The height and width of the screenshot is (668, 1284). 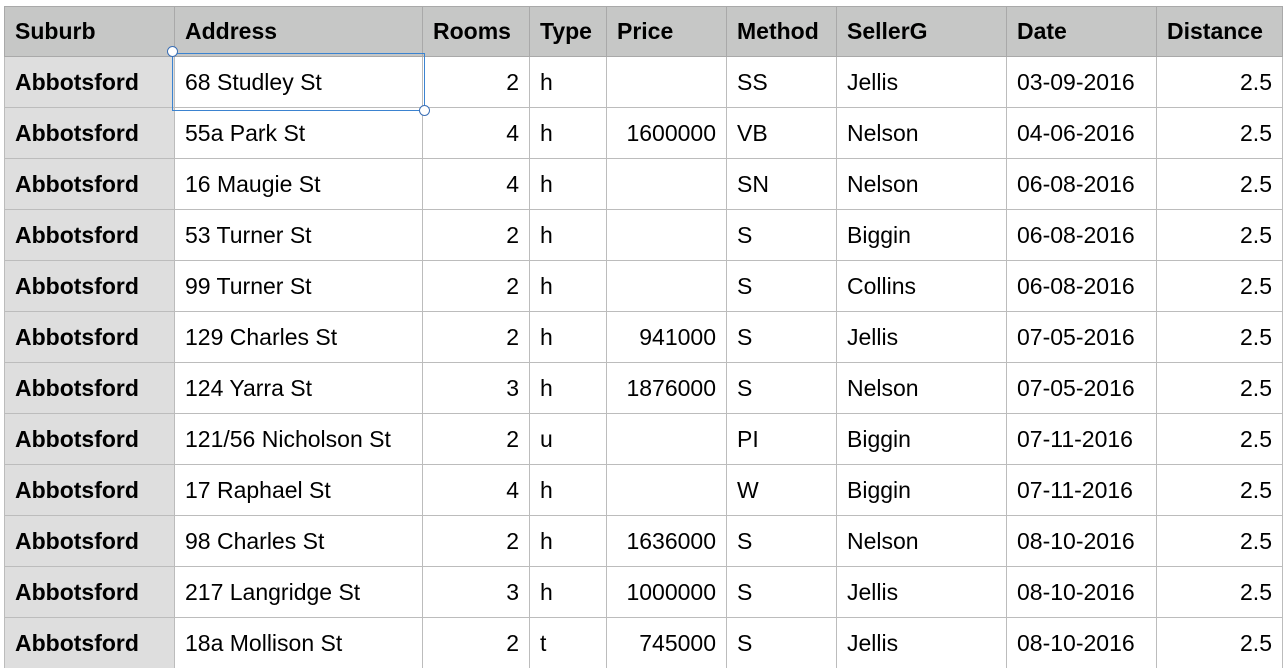 I want to click on column-header-rooms: Rooms, so click(x=476, y=31).